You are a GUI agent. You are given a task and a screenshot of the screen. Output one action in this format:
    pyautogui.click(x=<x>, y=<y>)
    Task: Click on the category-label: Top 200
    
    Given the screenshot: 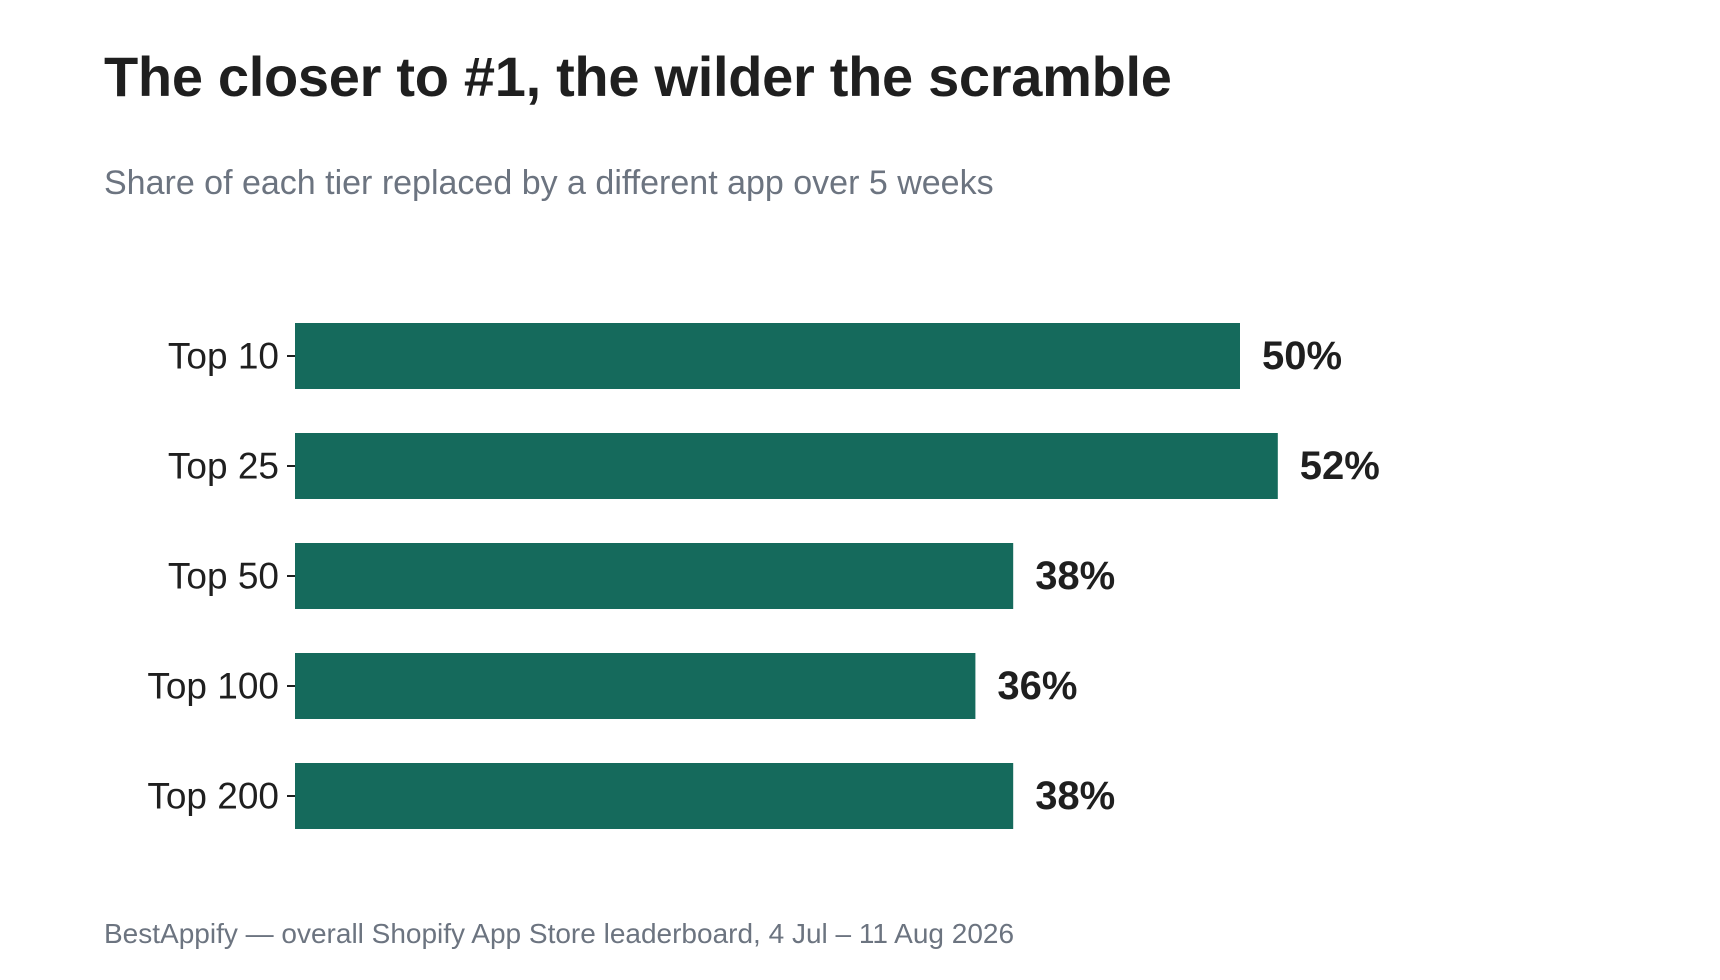 What is the action you would take?
    pyautogui.click(x=213, y=796)
    